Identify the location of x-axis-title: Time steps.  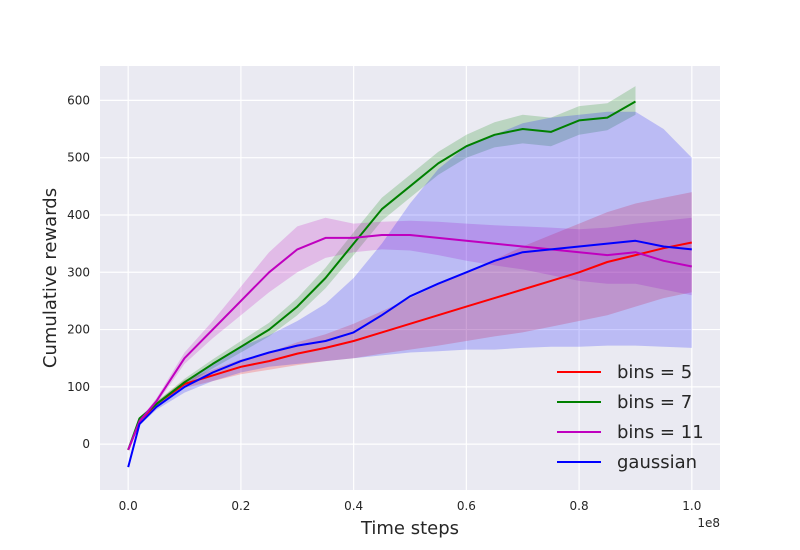
(409, 528).